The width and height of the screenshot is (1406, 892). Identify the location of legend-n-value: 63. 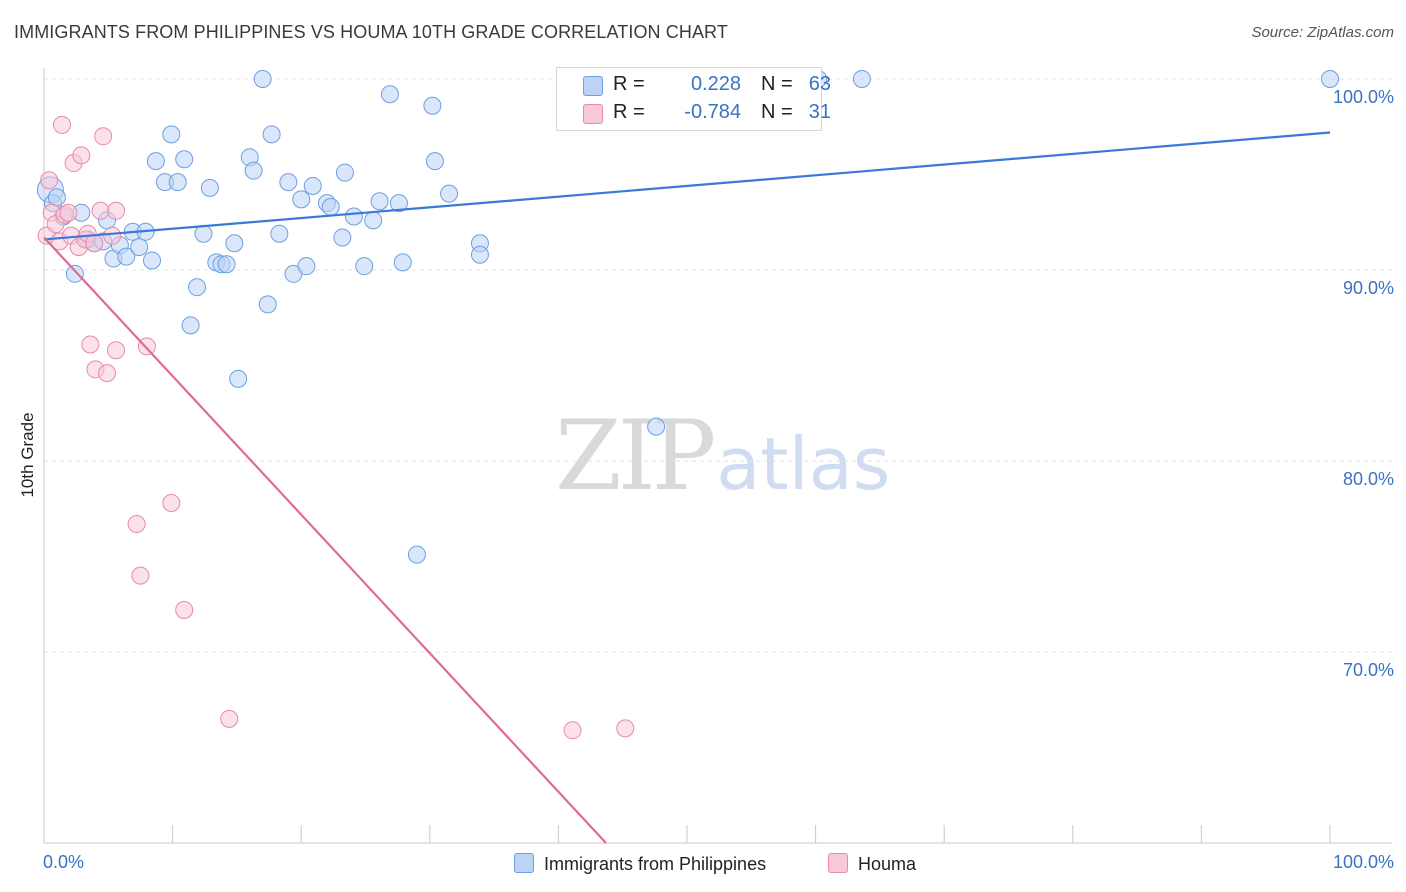
(819, 84).